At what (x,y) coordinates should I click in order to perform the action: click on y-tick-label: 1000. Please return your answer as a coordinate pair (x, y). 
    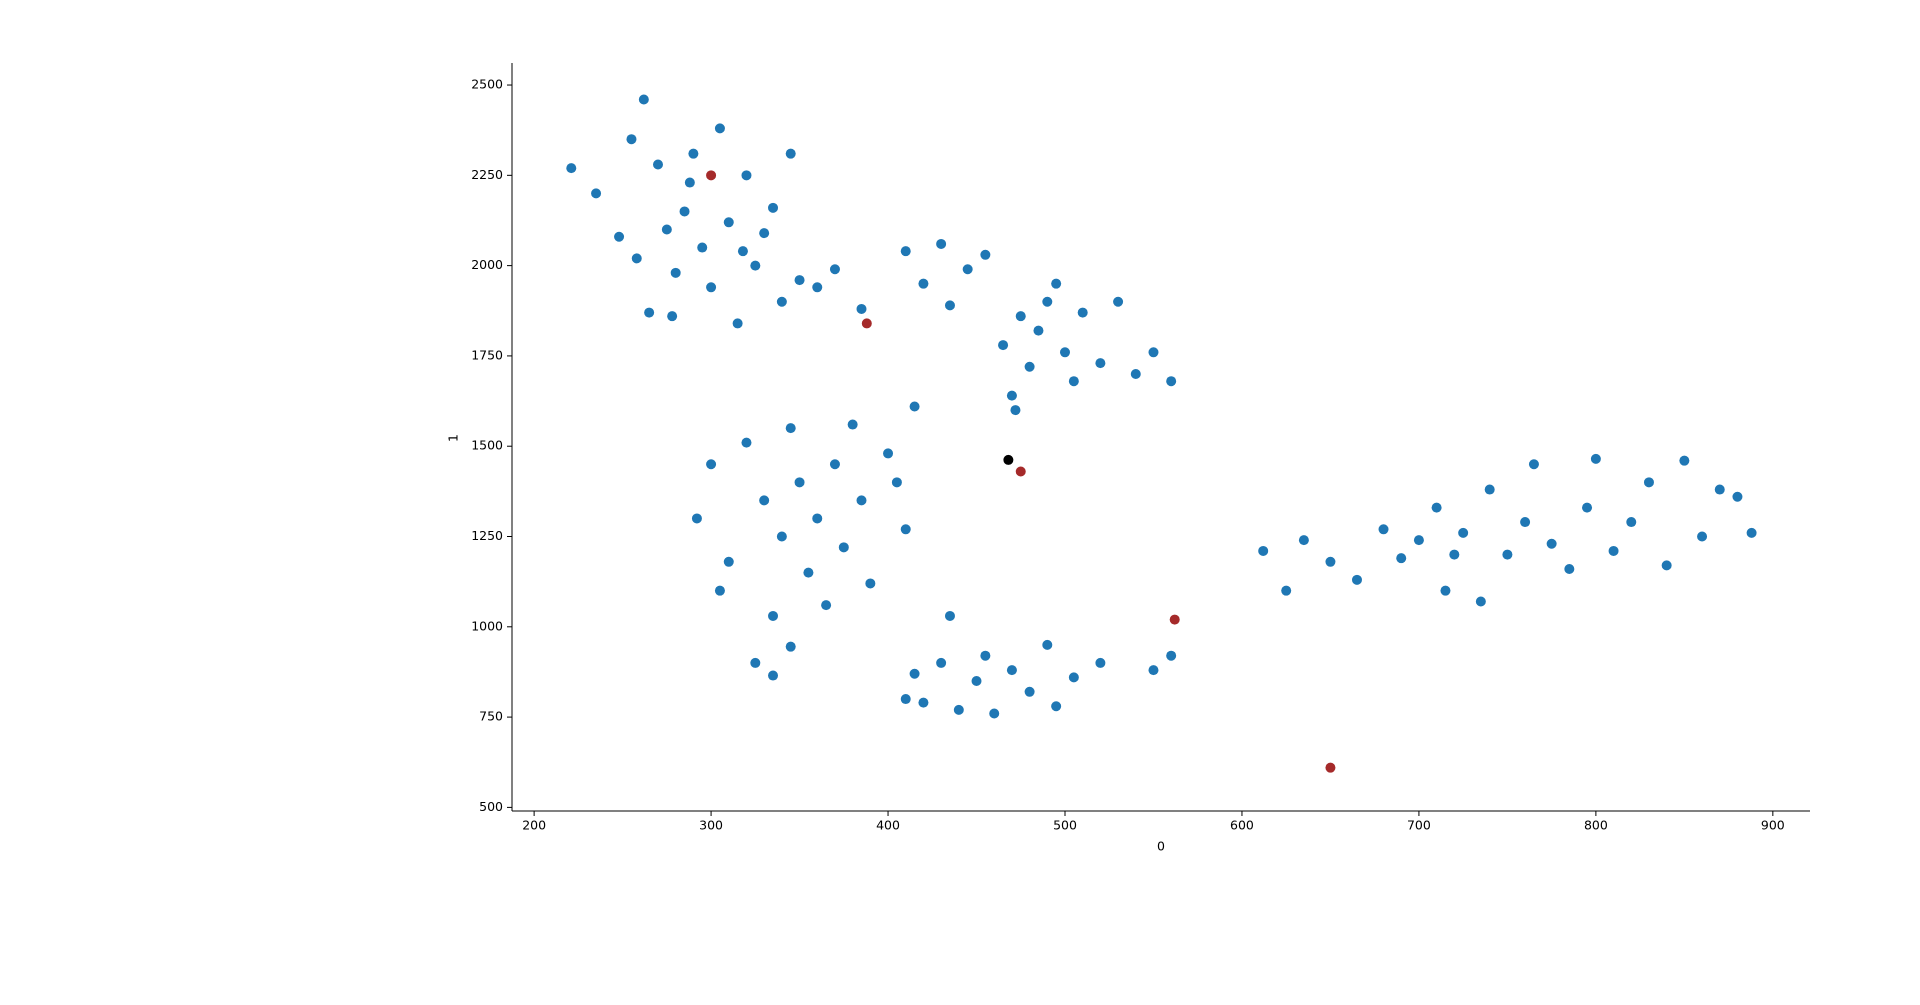
    Looking at the image, I should click on (487, 625).